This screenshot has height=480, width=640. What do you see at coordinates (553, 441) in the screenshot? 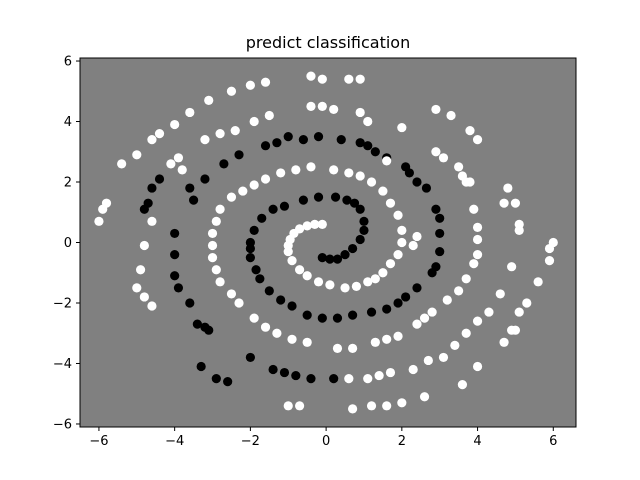
I see `x-tick-label: 6` at bounding box center [553, 441].